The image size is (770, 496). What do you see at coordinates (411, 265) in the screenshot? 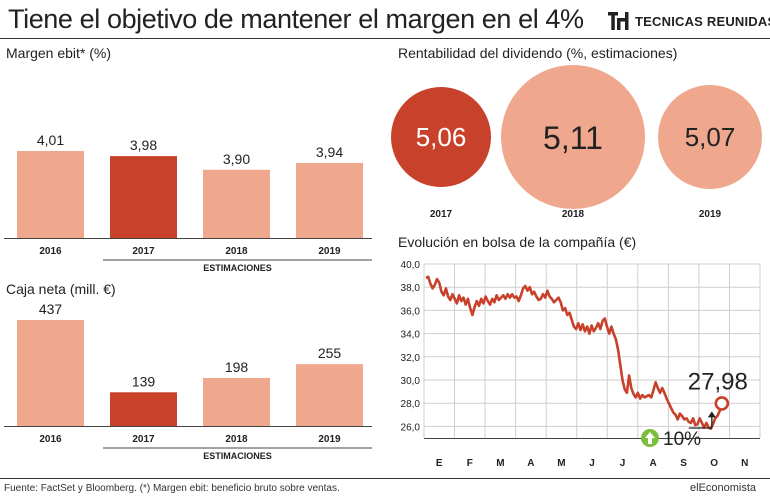
I see `y-tick-label: 40,0` at bounding box center [411, 265].